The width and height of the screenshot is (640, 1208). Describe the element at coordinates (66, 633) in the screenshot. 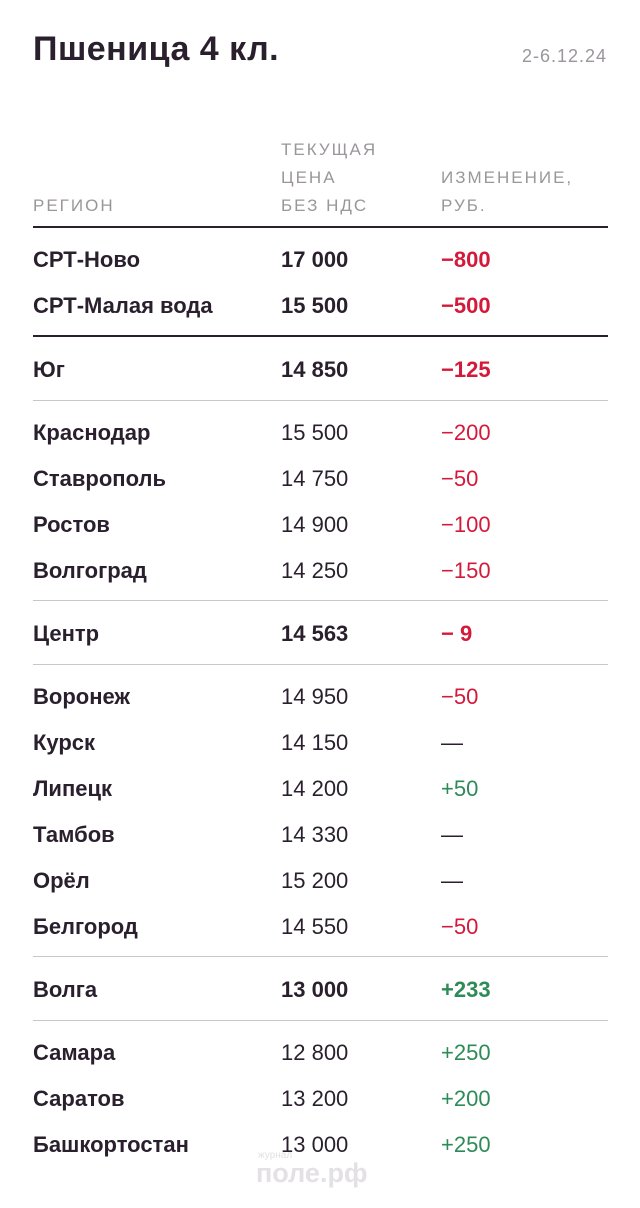

I see `region-name: Центр` at that location.